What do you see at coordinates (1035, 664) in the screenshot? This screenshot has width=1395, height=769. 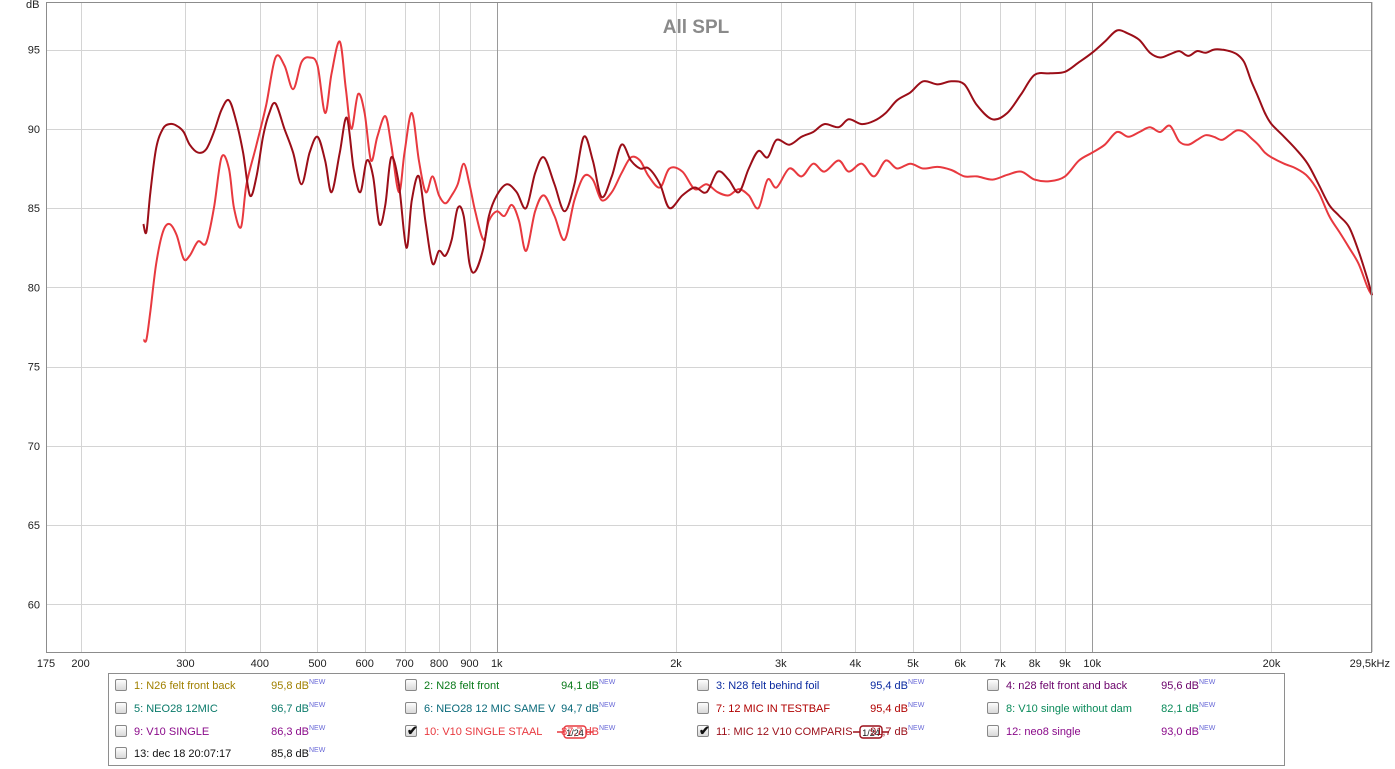 I see `x-tick-label: 8k` at bounding box center [1035, 664].